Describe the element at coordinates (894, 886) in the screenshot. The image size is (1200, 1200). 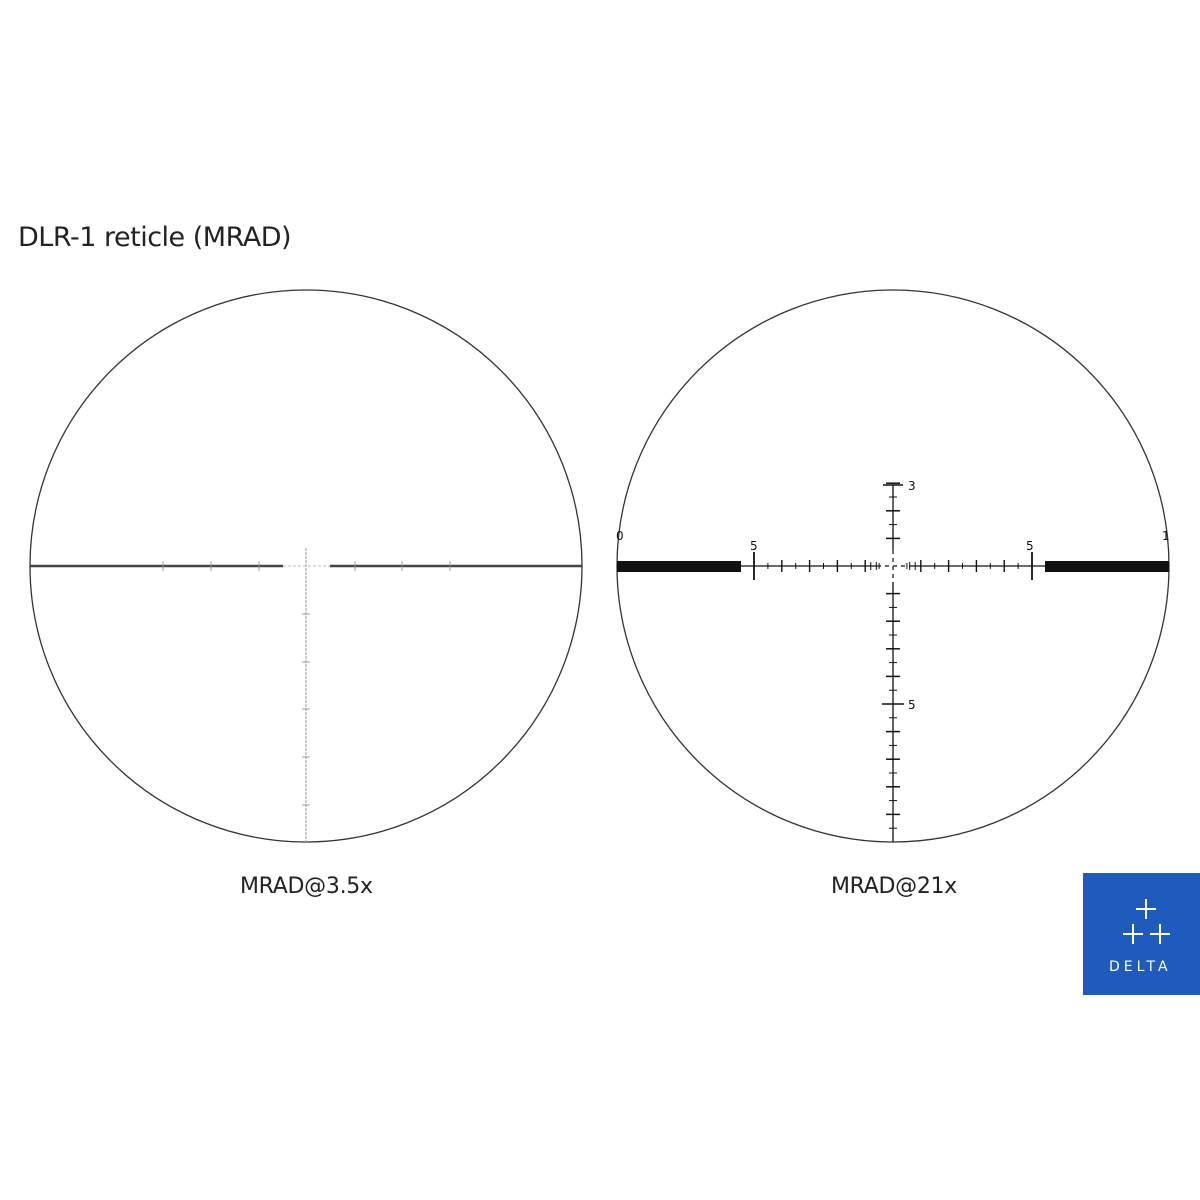
I see `caption-high-mag: MRAD@21x` at that location.